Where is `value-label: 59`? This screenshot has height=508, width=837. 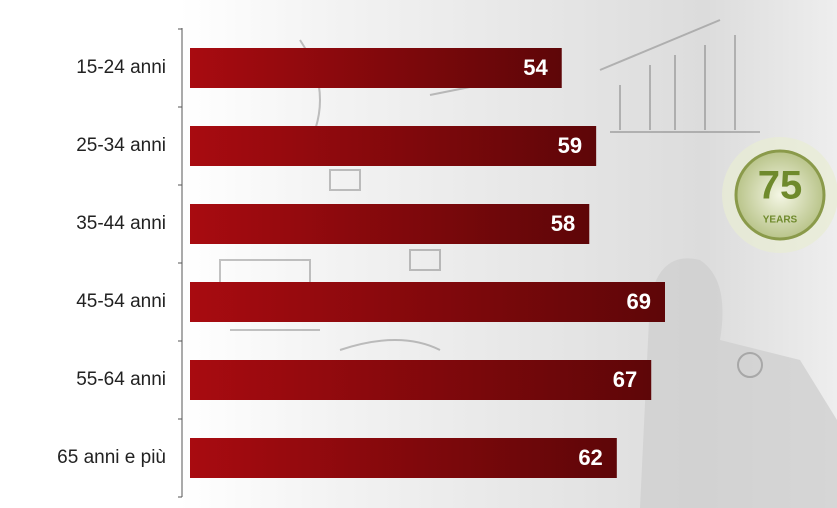 value-label: 59 is located at coordinates (570, 145).